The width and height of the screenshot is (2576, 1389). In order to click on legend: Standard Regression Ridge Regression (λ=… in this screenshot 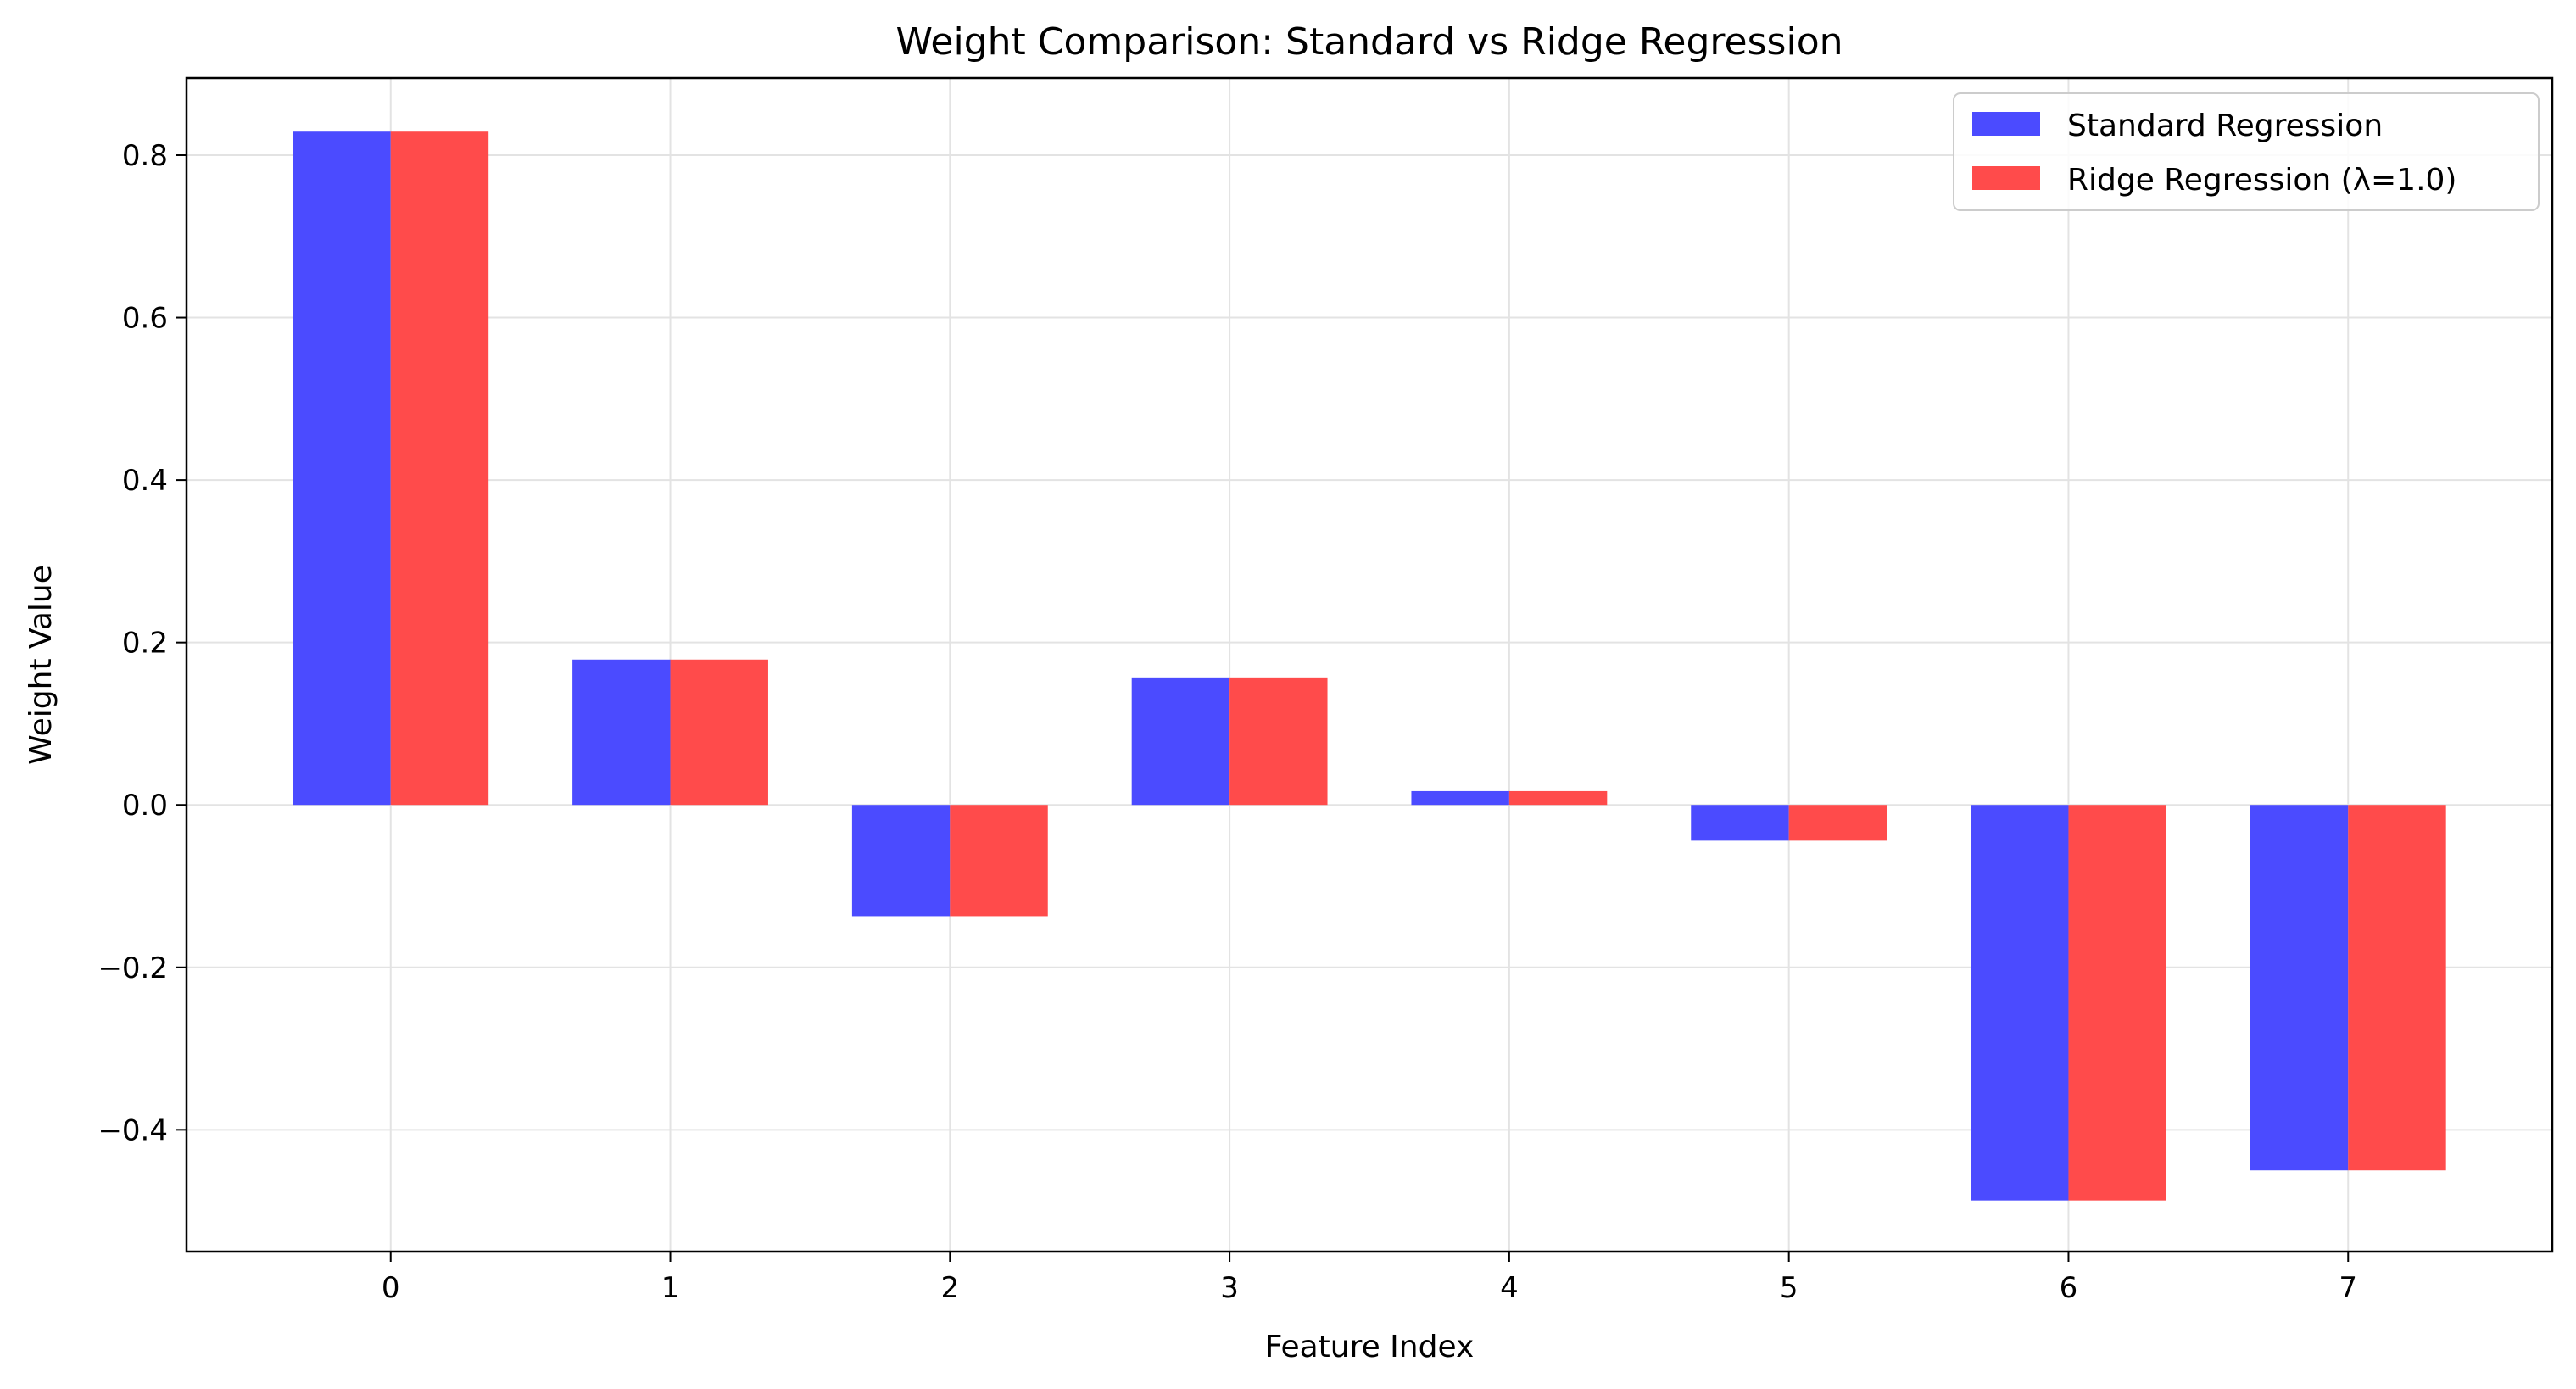, I will do `click(2246, 151)`.